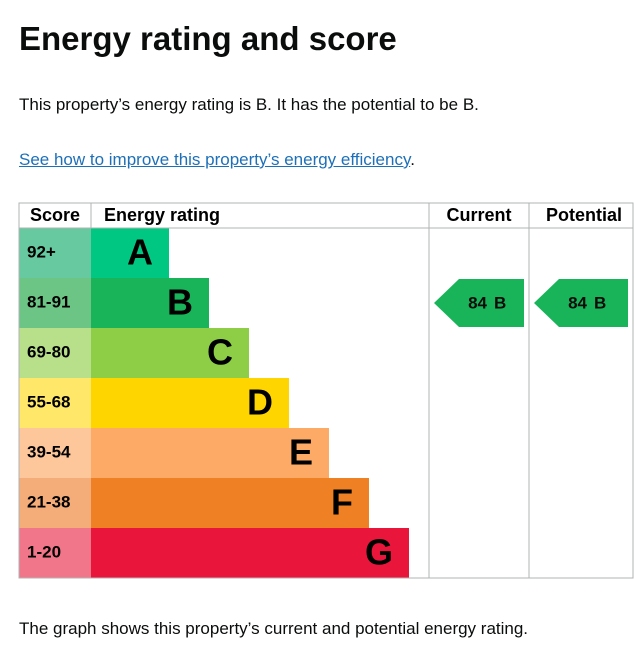 The width and height of the screenshot is (635, 652). I want to click on link-suffix: ., so click(412, 159).